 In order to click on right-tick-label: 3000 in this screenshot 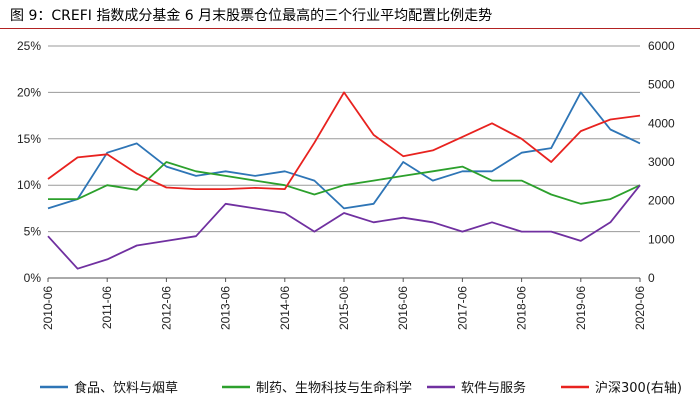, I will do `click(661, 162)`.